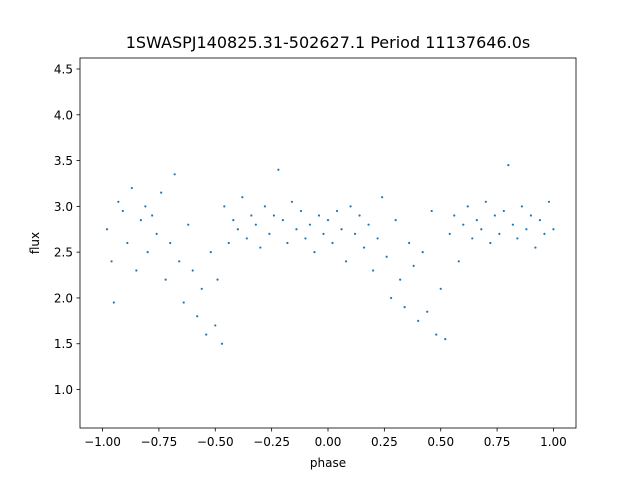 The image size is (640, 480). What do you see at coordinates (67, 229) in the screenshot?
I see `y-axis-ticks: 1.0 1.5 2.0 2.5 3.0 3.5 4.0 4.5` at bounding box center [67, 229].